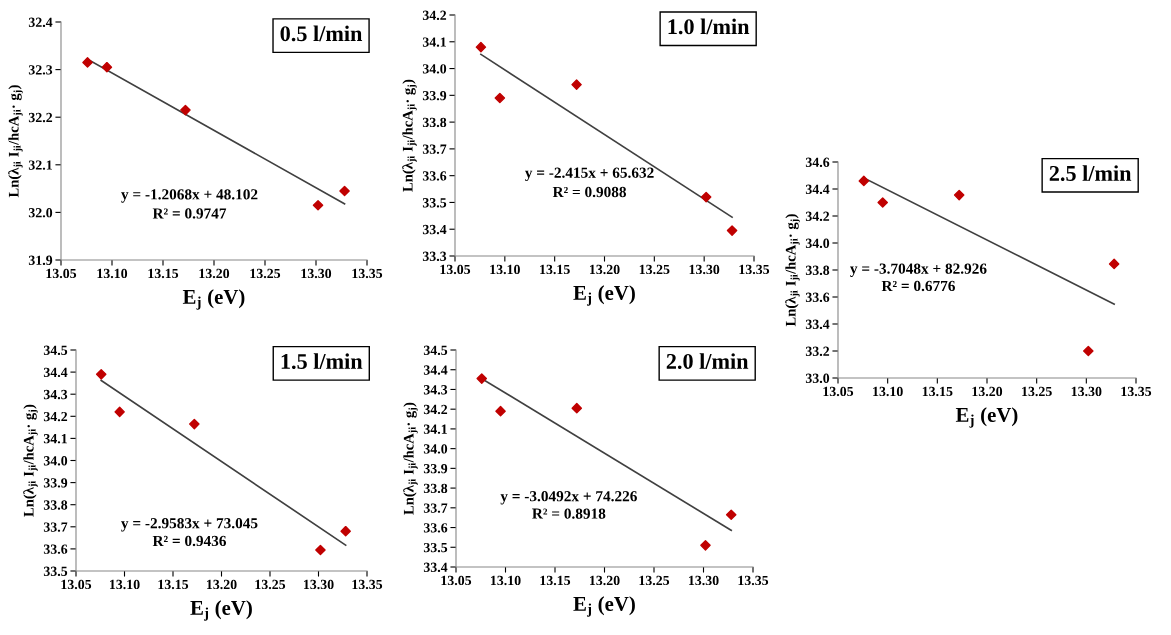 The width and height of the screenshot is (1171, 635). What do you see at coordinates (40, 212) in the screenshot?
I see `y-tick-label: 32.0` at bounding box center [40, 212].